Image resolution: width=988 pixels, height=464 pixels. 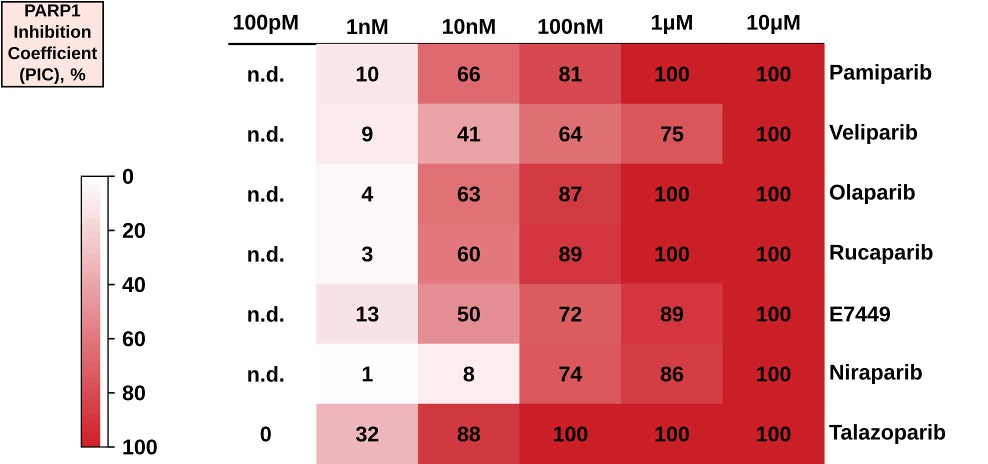 What do you see at coordinates (469, 374) in the screenshot?
I see `data-label: 8` at bounding box center [469, 374].